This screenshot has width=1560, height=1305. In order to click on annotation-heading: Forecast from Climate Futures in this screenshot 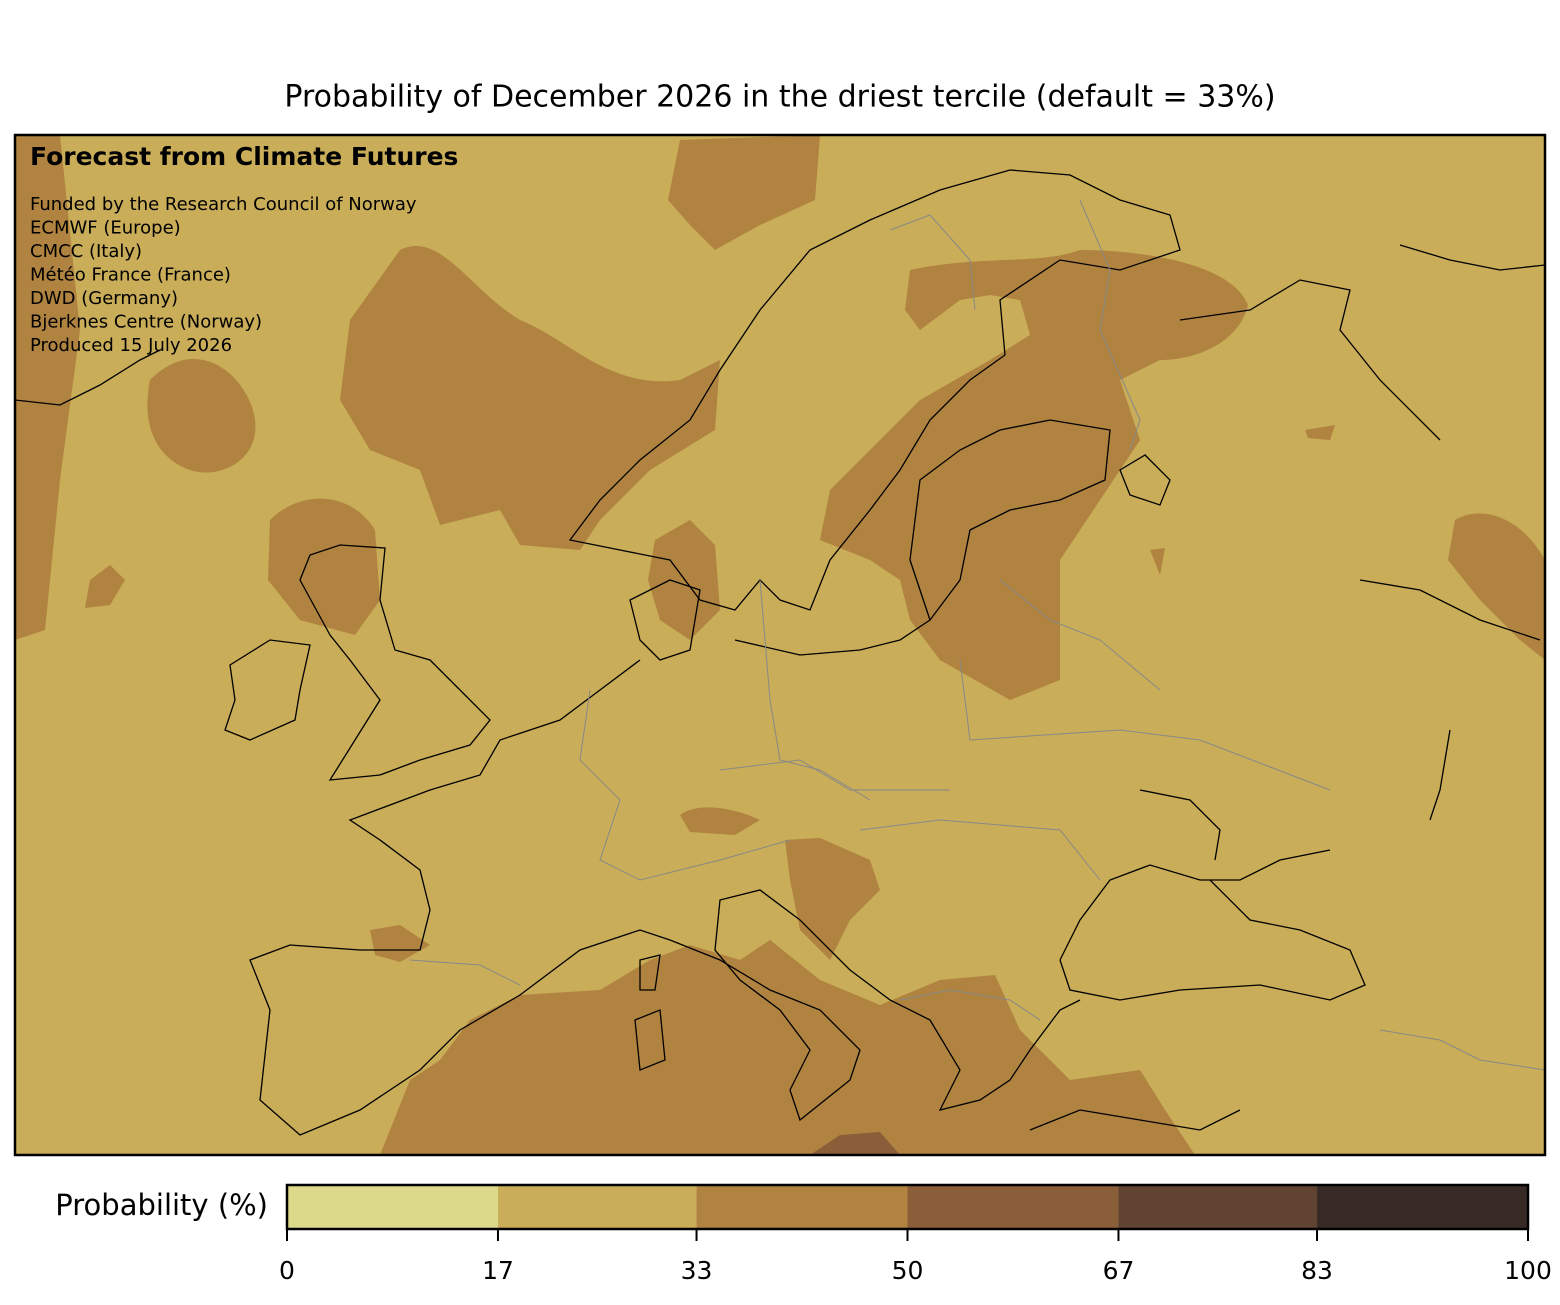, I will do `click(244, 156)`.